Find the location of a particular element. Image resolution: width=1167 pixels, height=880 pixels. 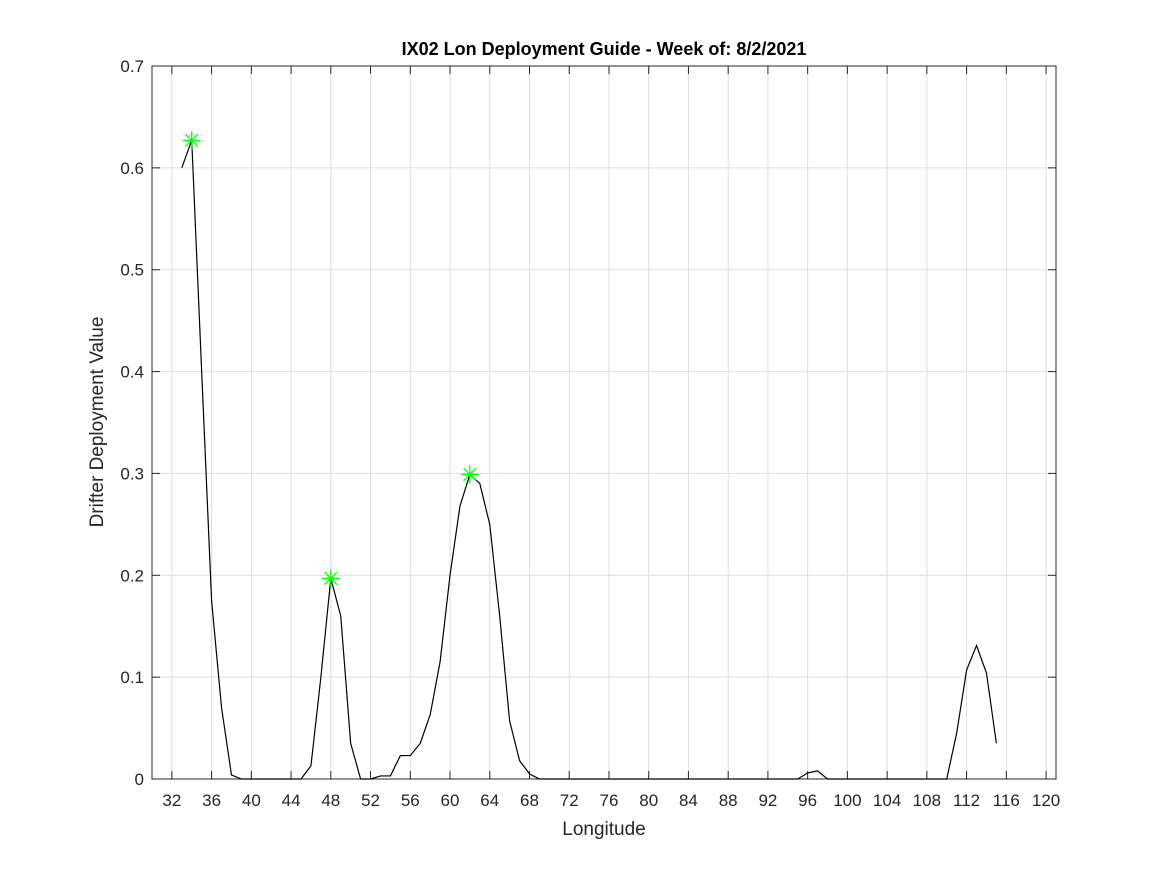

x-tick-label: 96 is located at coordinates (807, 800).